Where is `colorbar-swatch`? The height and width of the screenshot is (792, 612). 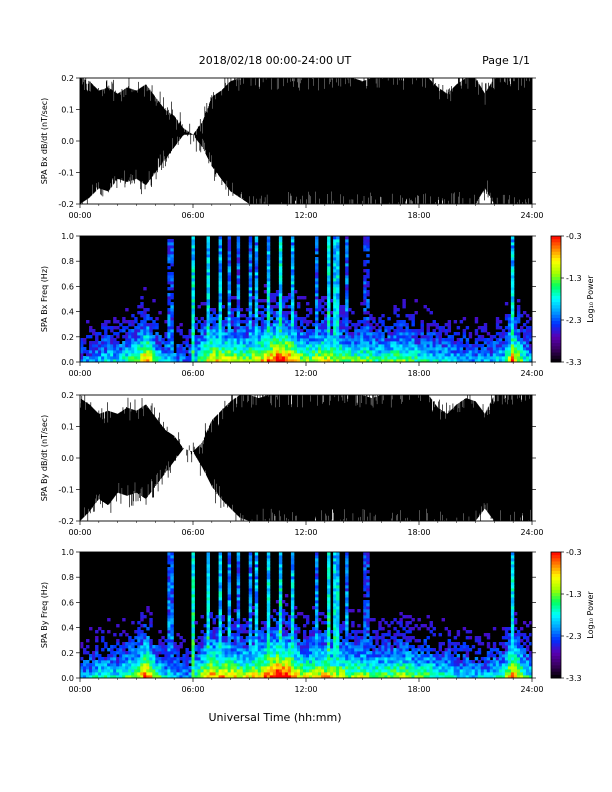
colorbar-swatch is located at coordinates (556, 282).